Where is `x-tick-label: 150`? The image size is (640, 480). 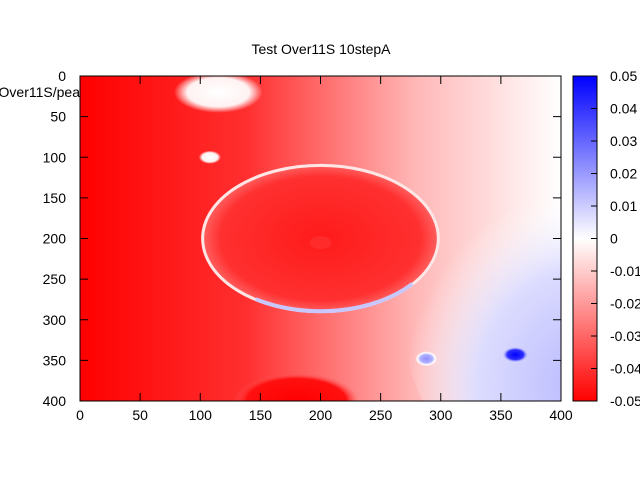
x-tick-label: 150 is located at coordinates (261, 415).